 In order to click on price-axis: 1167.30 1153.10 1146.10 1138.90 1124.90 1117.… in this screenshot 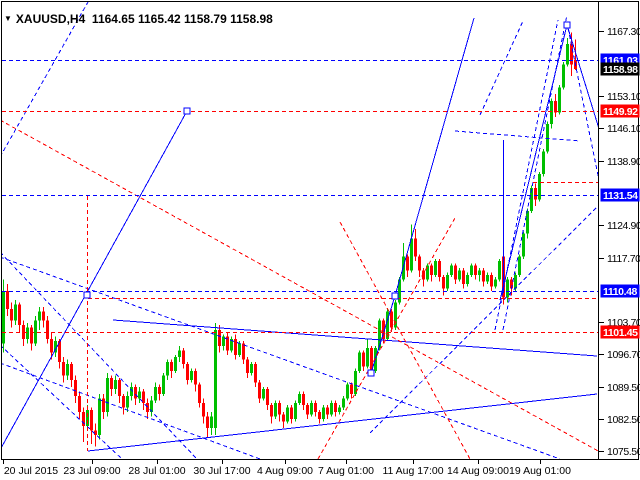, I will do `click(619, 242)`.